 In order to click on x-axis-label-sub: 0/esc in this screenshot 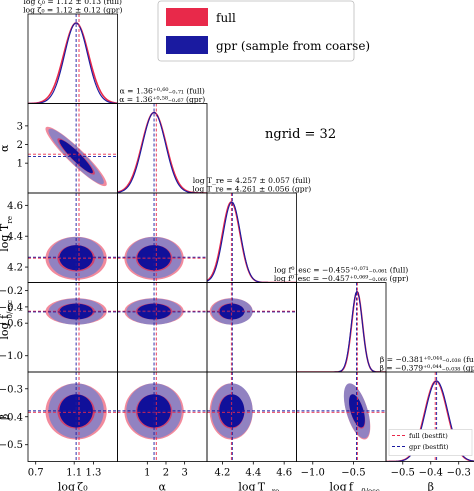, I will do `click(370, 489)`.